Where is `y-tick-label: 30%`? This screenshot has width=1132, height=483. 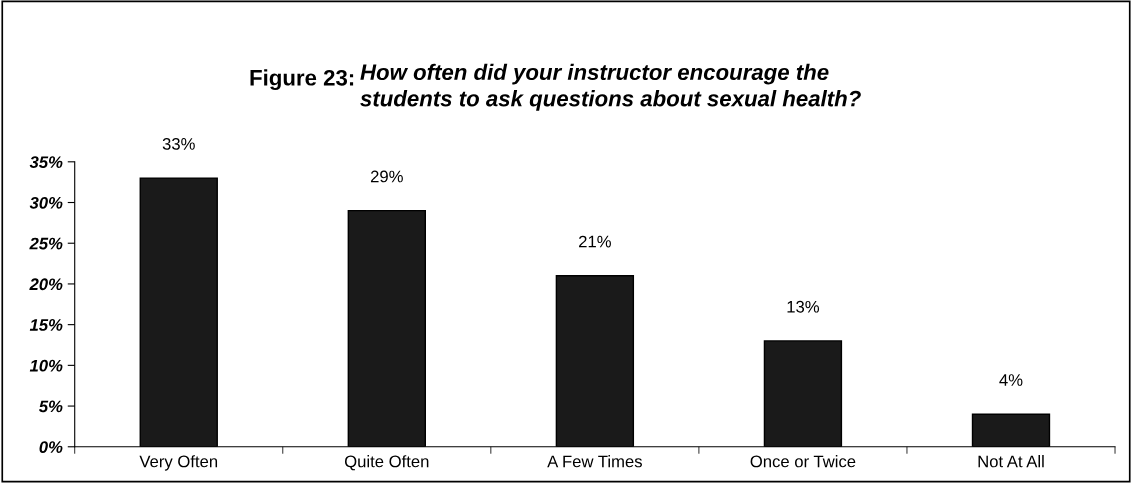
y-tick-label: 30% is located at coordinates (46, 202).